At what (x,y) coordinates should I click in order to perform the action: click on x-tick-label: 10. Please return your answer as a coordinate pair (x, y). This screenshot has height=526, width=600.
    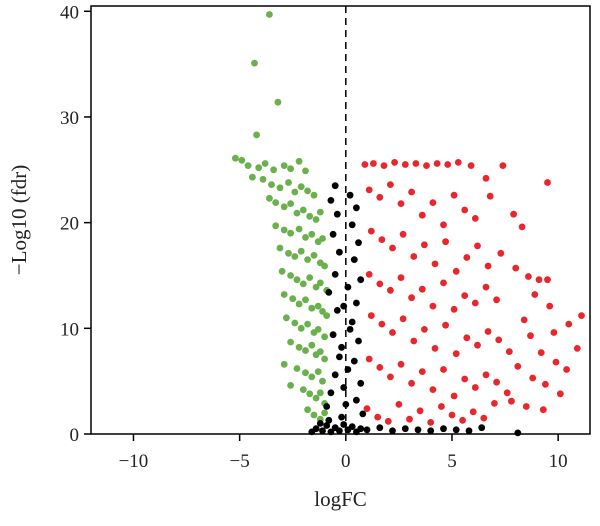
    Looking at the image, I should click on (558, 461).